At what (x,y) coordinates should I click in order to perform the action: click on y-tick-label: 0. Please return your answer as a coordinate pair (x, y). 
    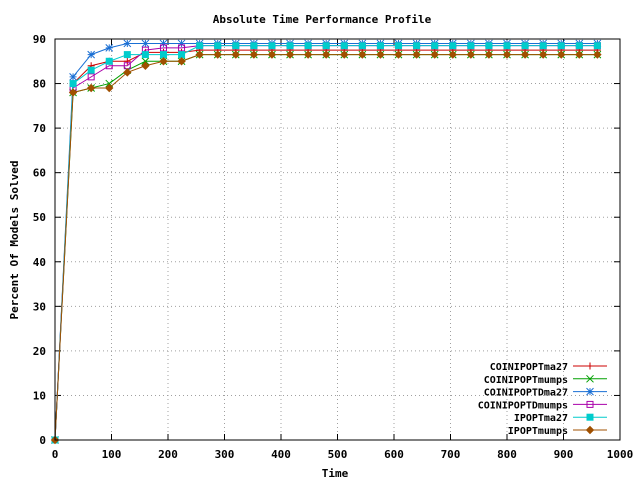
    Looking at the image, I should click on (42, 440).